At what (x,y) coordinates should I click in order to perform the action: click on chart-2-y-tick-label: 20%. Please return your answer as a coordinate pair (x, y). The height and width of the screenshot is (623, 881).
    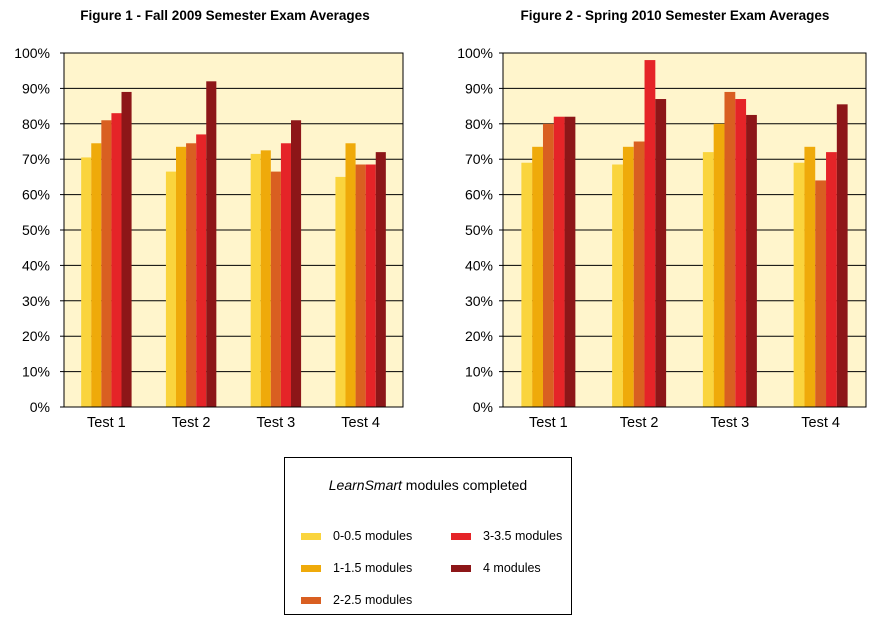
    Looking at the image, I should click on (479, 336).